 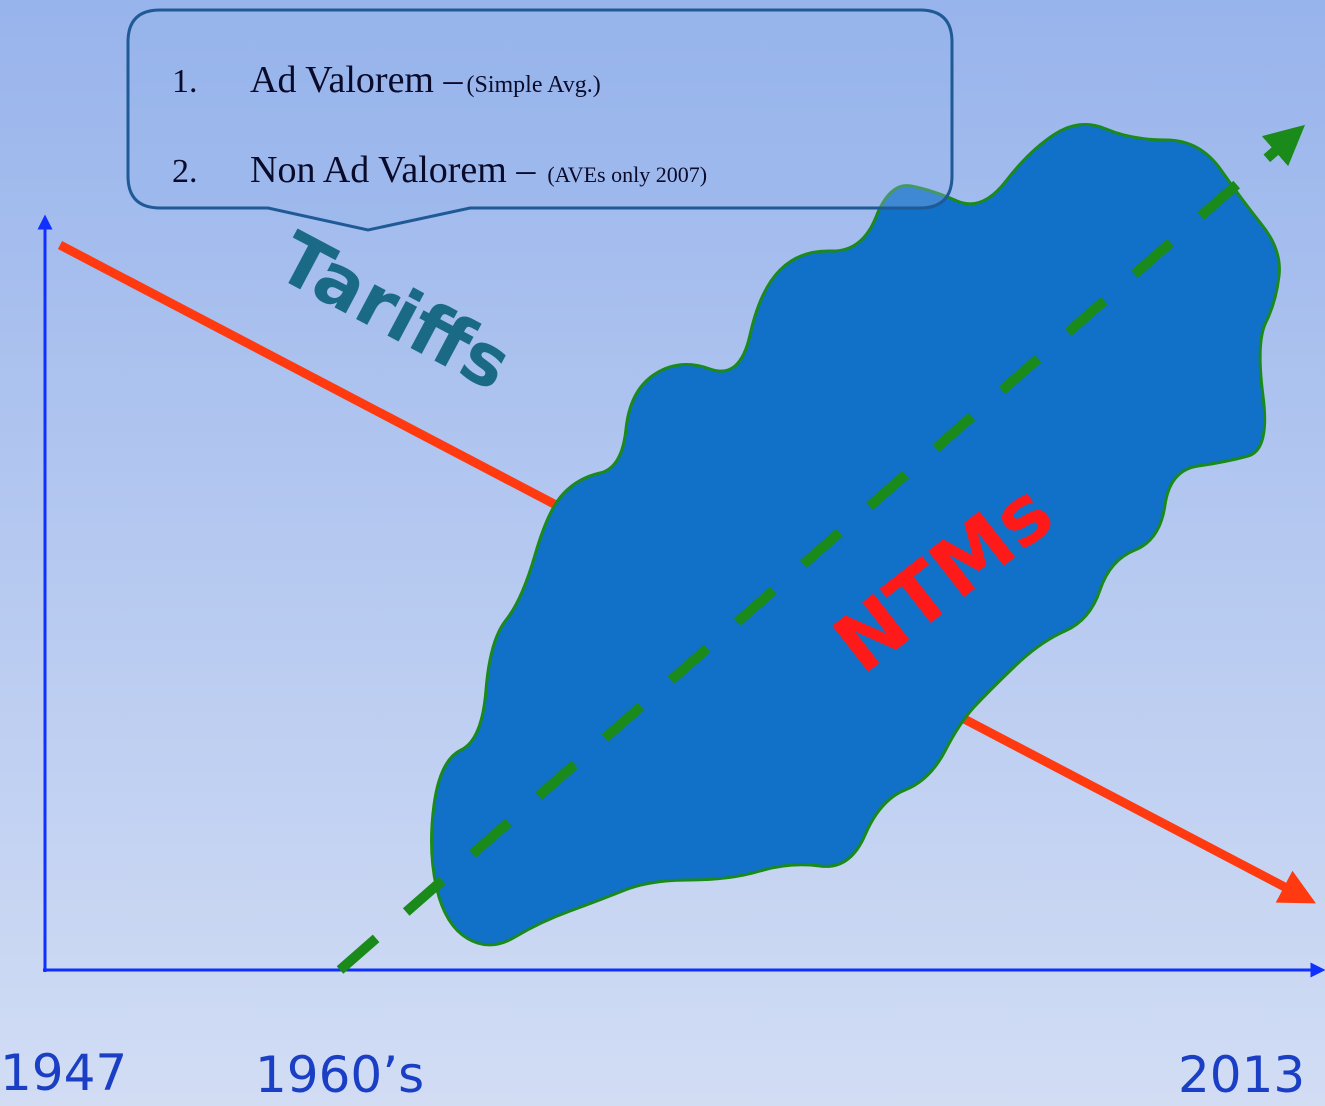 I want to click on item-text: Ad Valorem – (Simple Avg.), so click(x=425, y=80).